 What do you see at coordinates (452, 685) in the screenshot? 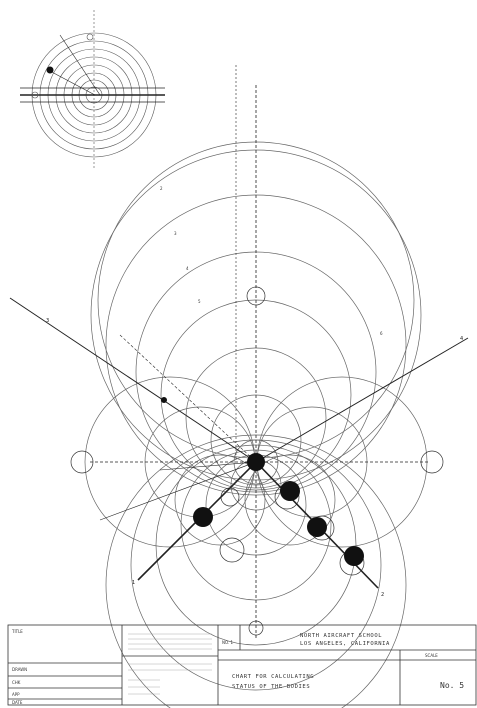
I see `drawing-number: No. 5` at bounding box center [452, 685].